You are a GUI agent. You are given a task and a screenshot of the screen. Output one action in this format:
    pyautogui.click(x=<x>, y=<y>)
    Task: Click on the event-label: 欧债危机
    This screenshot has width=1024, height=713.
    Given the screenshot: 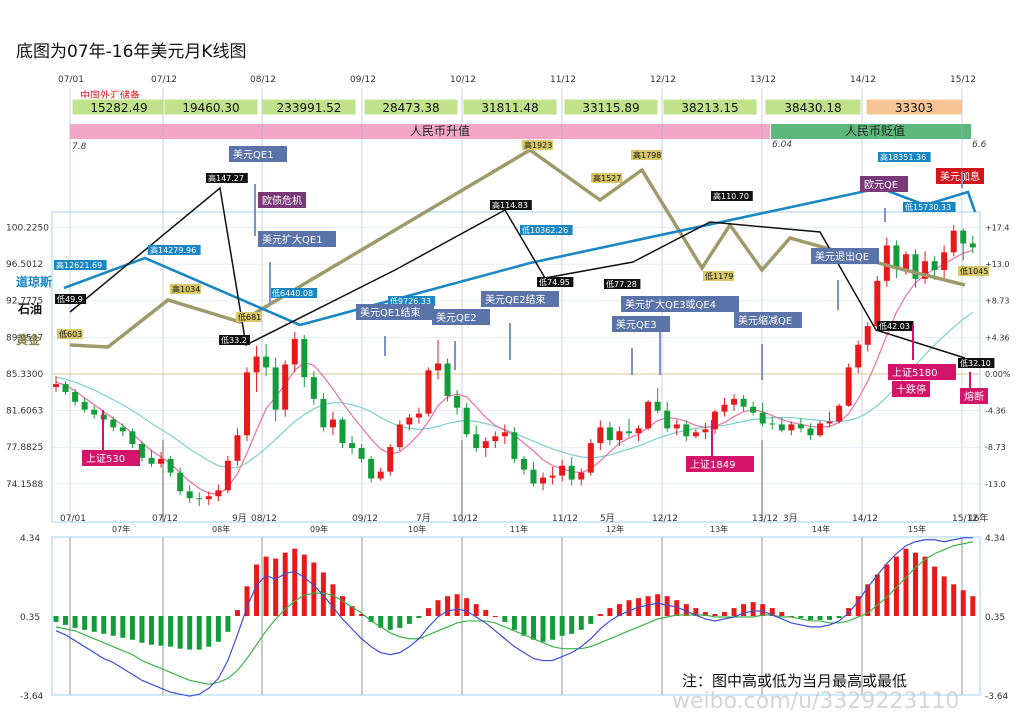 What is the action you would take?
    pyautogui.click(x=282, y=200)
    